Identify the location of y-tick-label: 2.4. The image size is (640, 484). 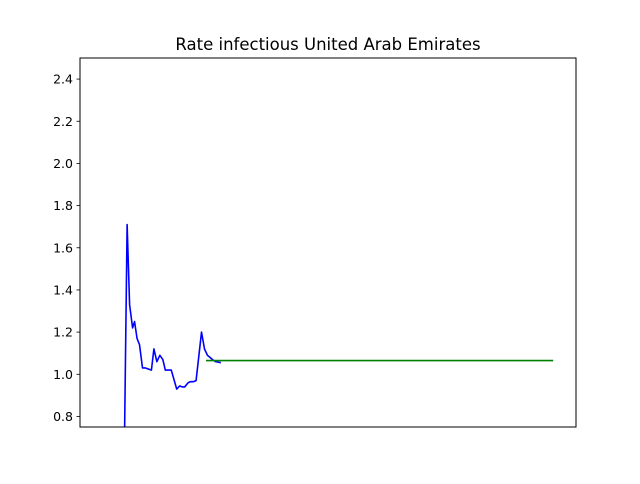
(63, 79).